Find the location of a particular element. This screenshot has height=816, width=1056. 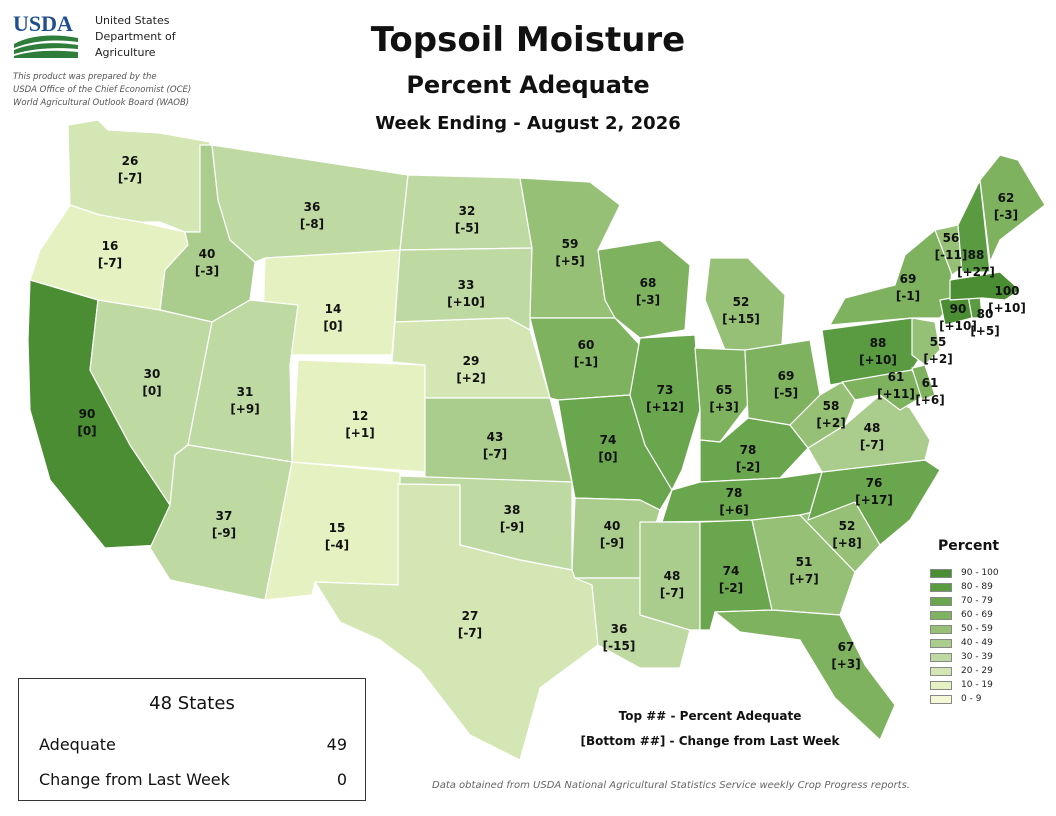

legend-item: 30 - 39 is located at coordinates (964, 657).